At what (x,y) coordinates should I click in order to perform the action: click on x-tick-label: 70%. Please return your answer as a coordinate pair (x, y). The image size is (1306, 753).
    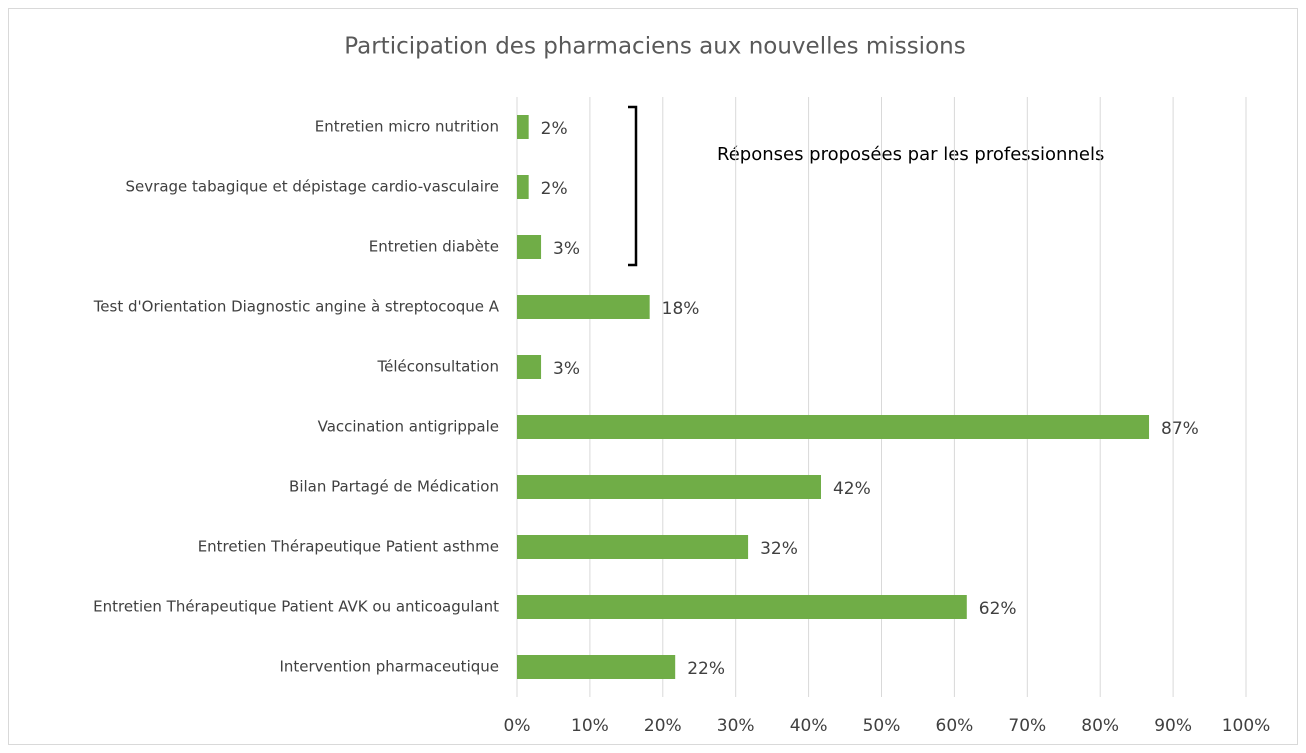
    Looking at the image, I should click on (1027, 726).